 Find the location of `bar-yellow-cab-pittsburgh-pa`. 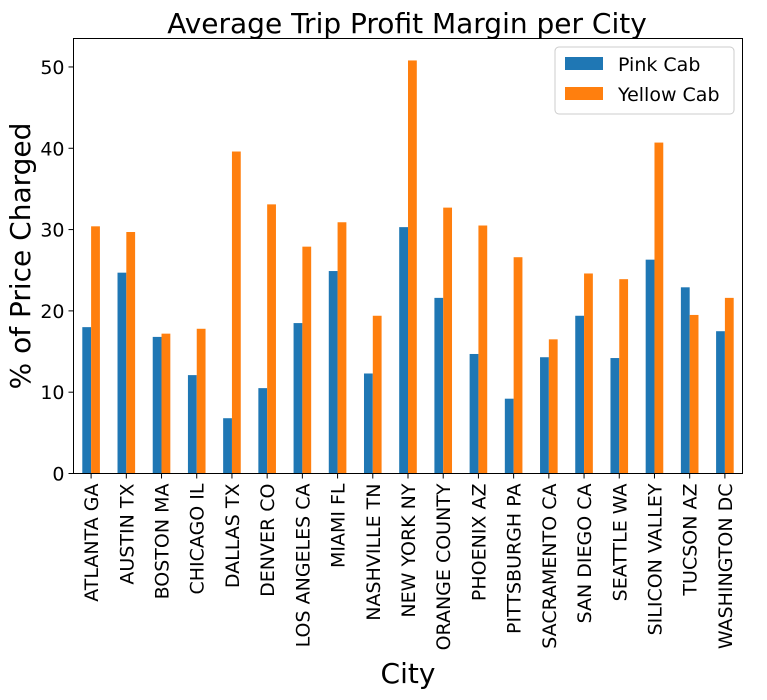

bar-yellow-cab-pittsburgh-pa is located at coordinates (518, 365).